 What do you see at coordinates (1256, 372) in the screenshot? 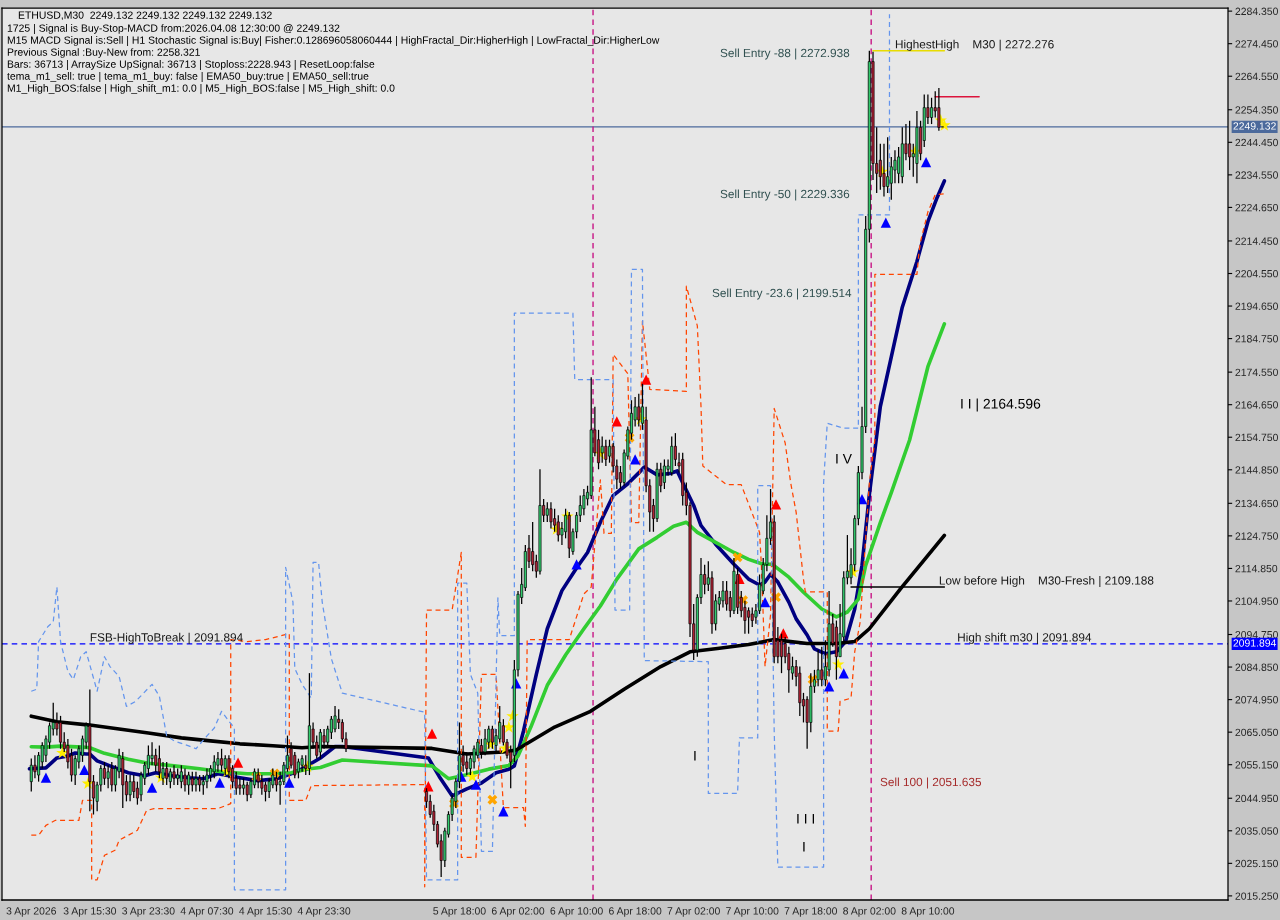
I see `y-tick-label: 2174.550` at bounding box center [1256, 372].